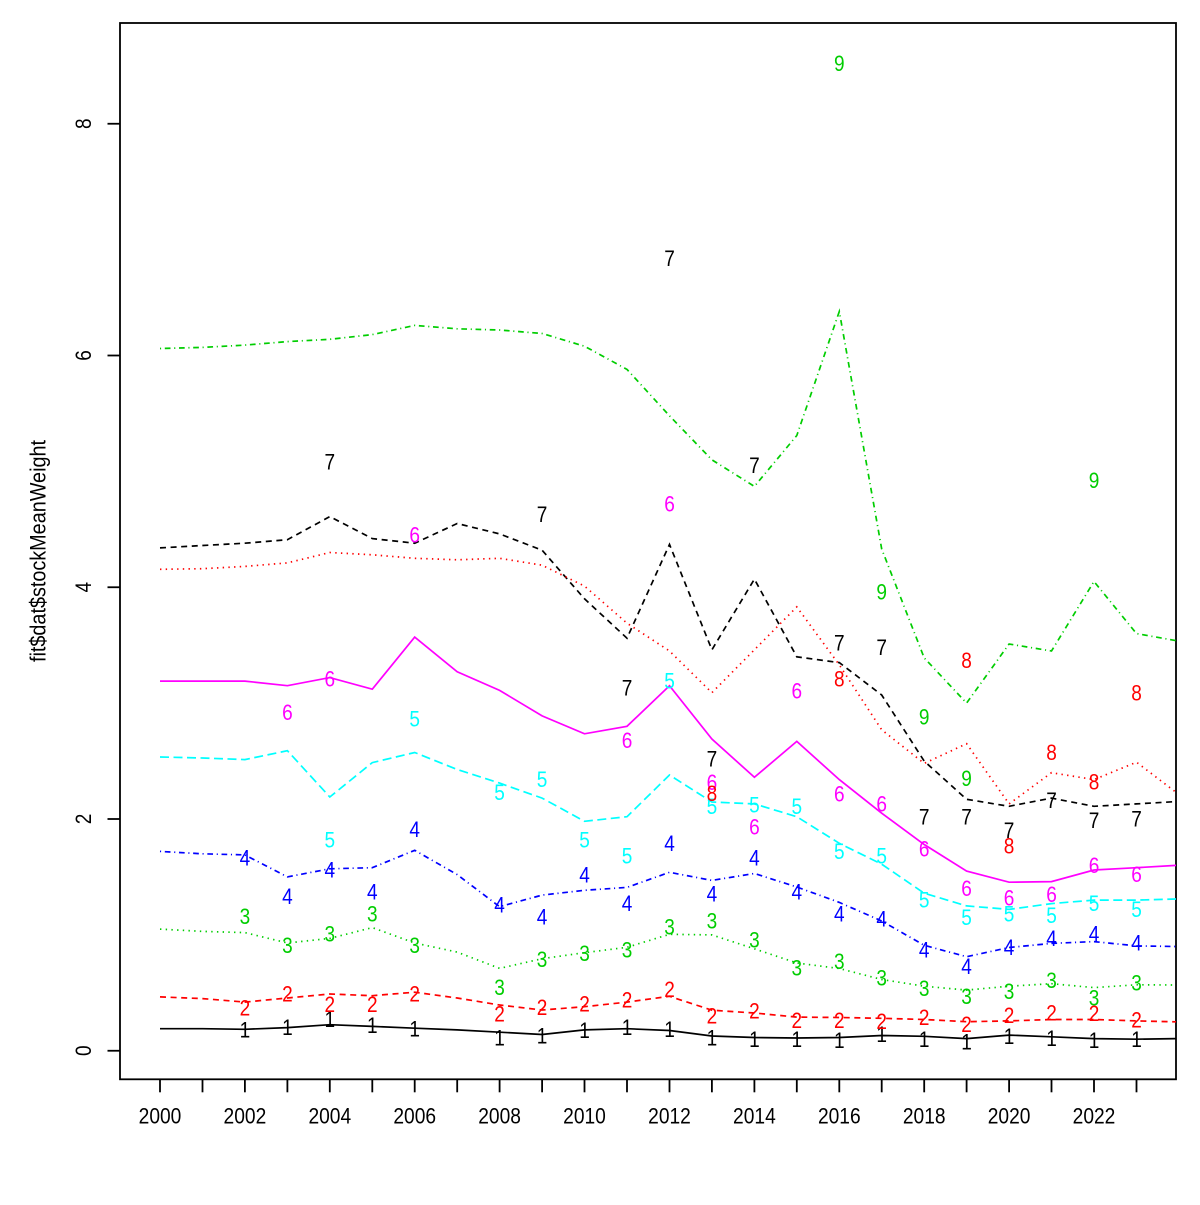 The height and width of the screenshot is (1205, 1200). Describe the element at coordinates (839, 1115) in the screenshot. I see `svg-text: 2016` at that location.